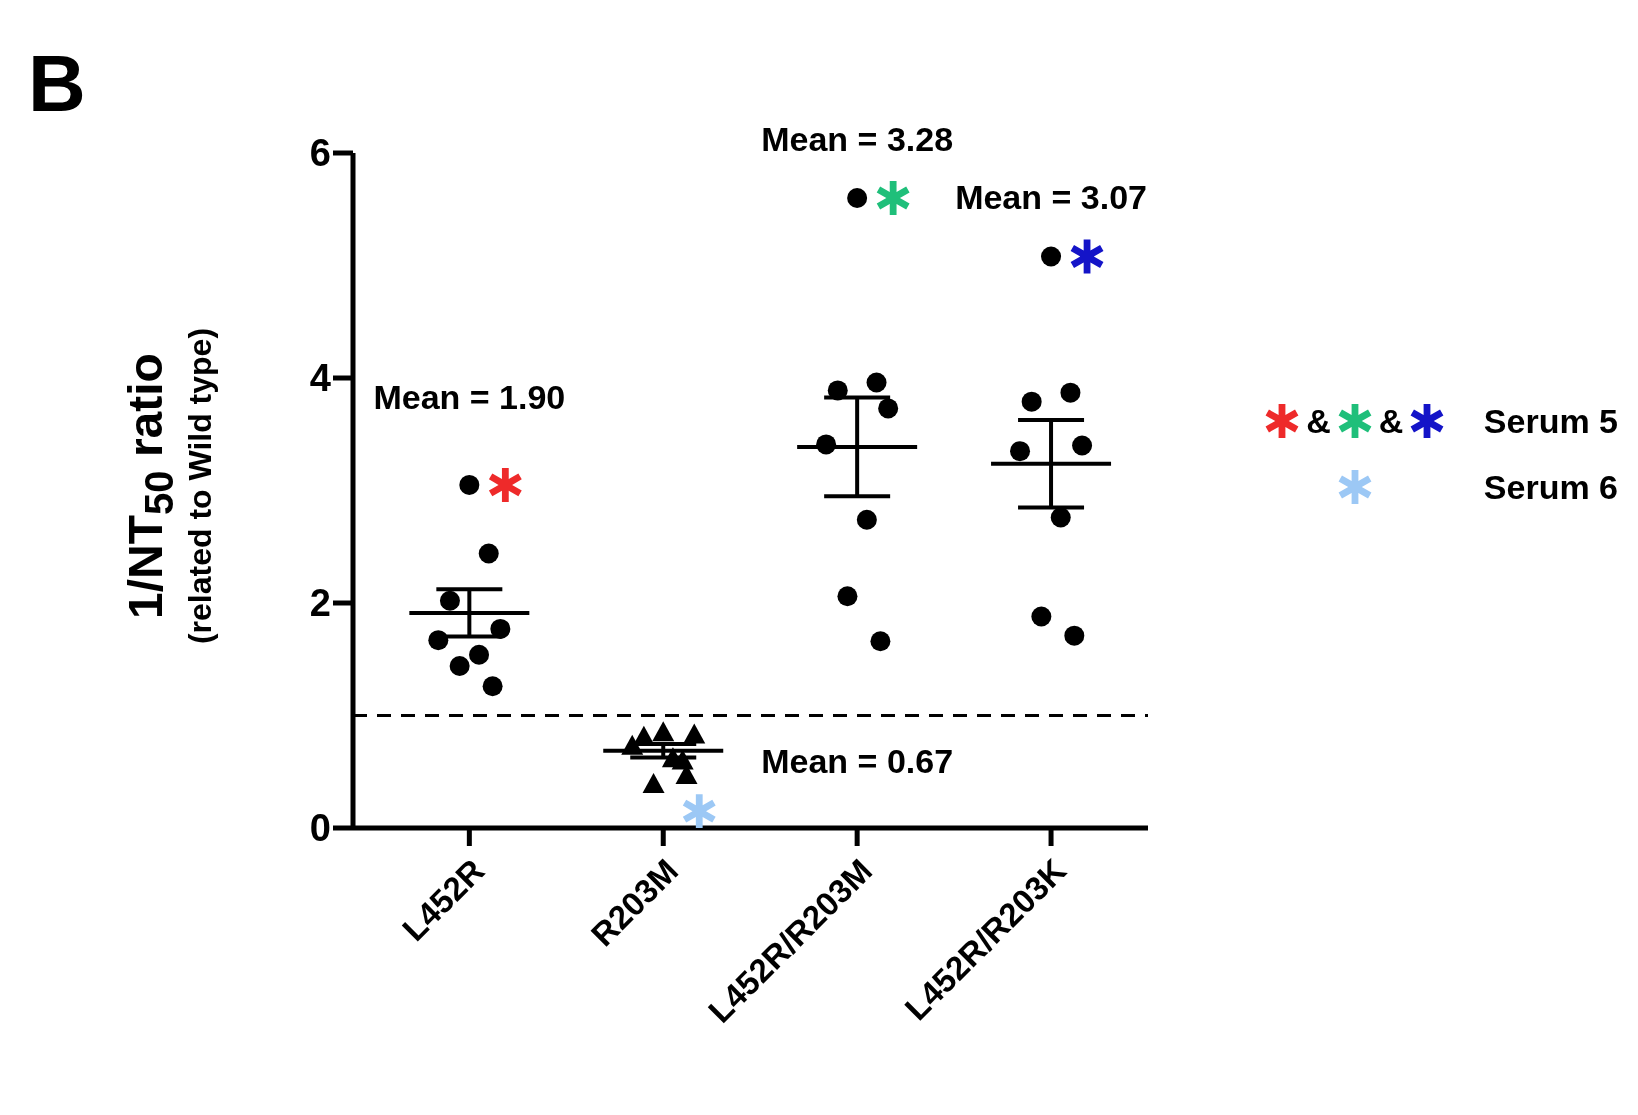 Image resolution: width=1638 pixels, height=1115 pixels. What do you see at coordinates (469, 397) in the screenshot?
I see `annotation: Mean = 1.90` at bounding box center [469, 397].